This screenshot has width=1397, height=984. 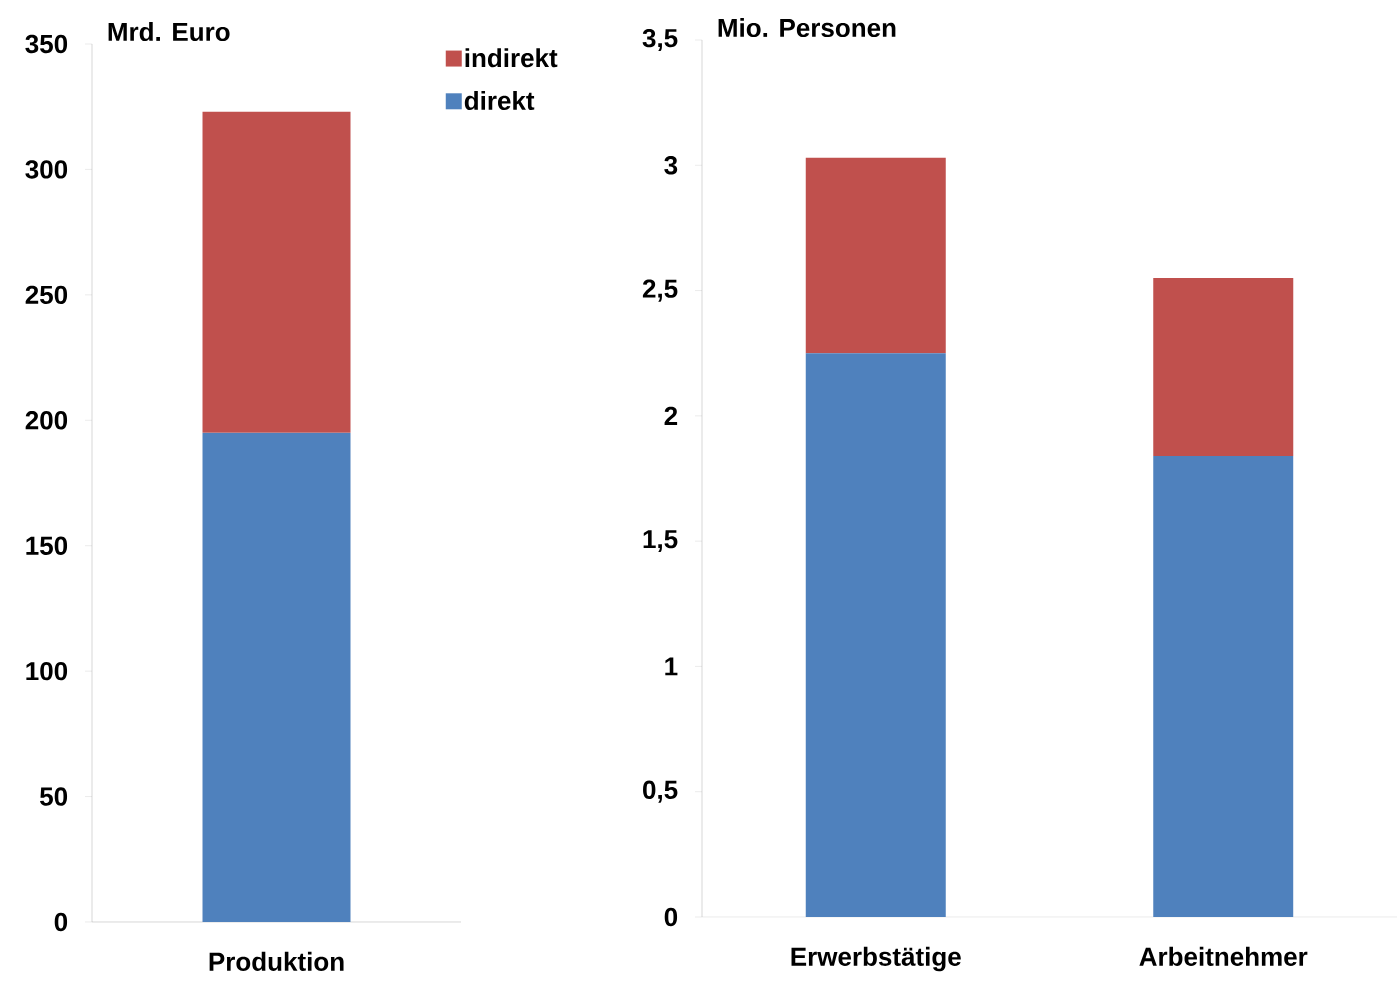 I want to click on x-tick-label: Erwerbstätige, so click(x=876, y=959).